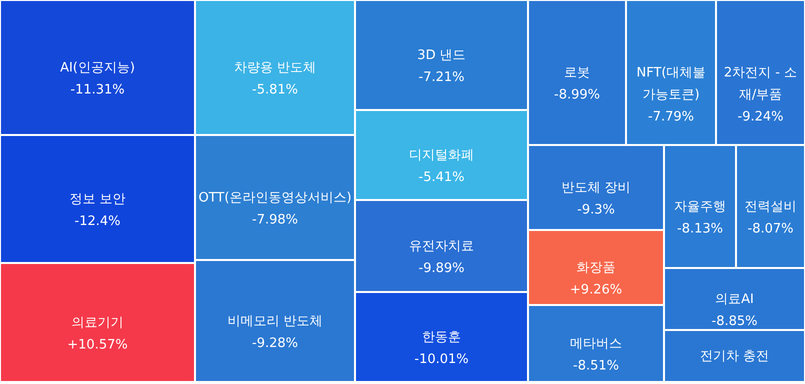 This screenshot has width=805, height=384. What do you see at coordinates (97, 221) in the screenshot?
I see `data-label: -12.4%` at bounding box center [97, 221].